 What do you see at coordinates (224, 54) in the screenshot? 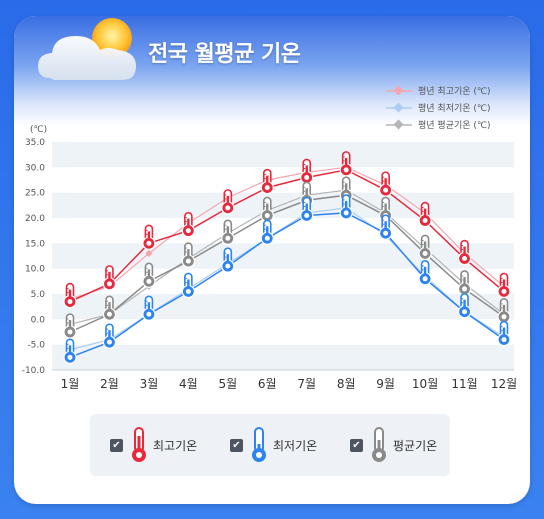
I see `page-title: 전국 월평균 기온` at bounding box center [224, 54].